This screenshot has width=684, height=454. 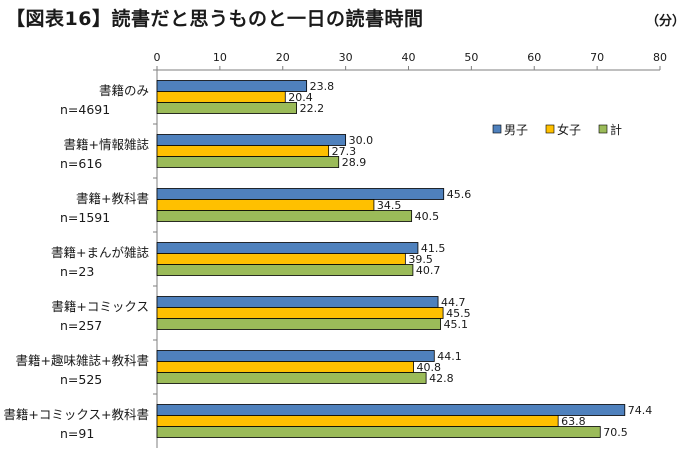 I want to click on legend-label: 計, so click(x=616, y=129).